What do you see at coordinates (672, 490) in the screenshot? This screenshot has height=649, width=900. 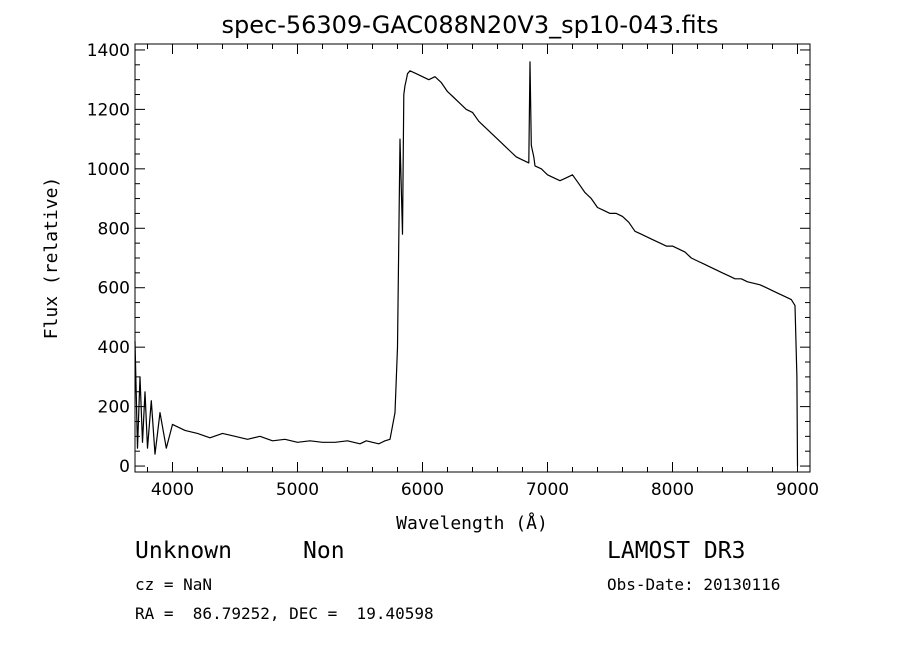 I see `x-tick-label: 8000` at bounding box center [672, 490].